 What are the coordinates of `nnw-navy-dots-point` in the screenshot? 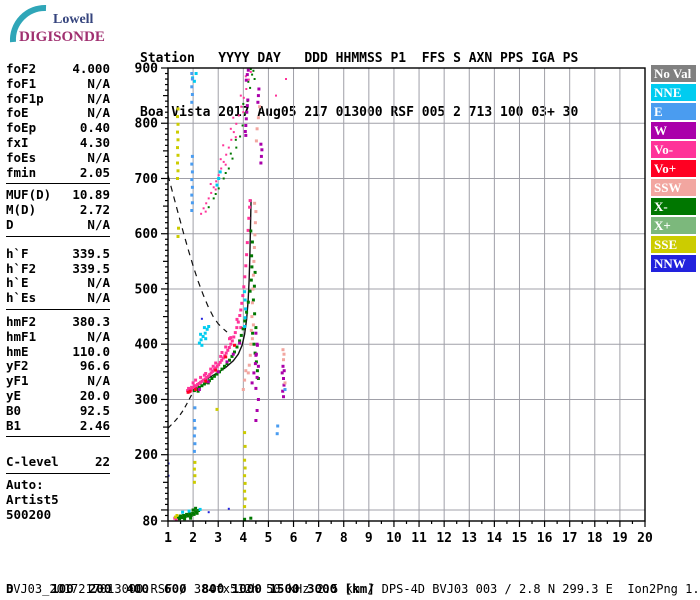 It's located at (201, 318).